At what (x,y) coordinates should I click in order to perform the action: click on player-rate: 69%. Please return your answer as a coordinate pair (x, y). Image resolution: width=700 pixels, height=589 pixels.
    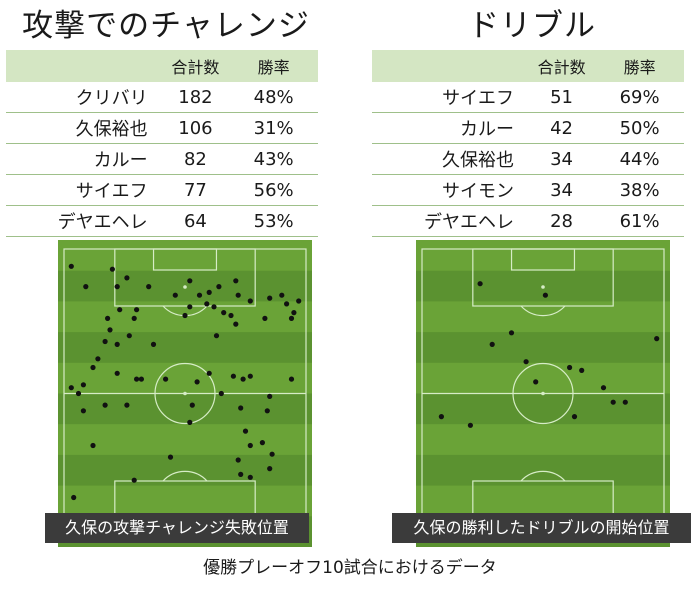
    Looking at the image, I should click on (639, 97).